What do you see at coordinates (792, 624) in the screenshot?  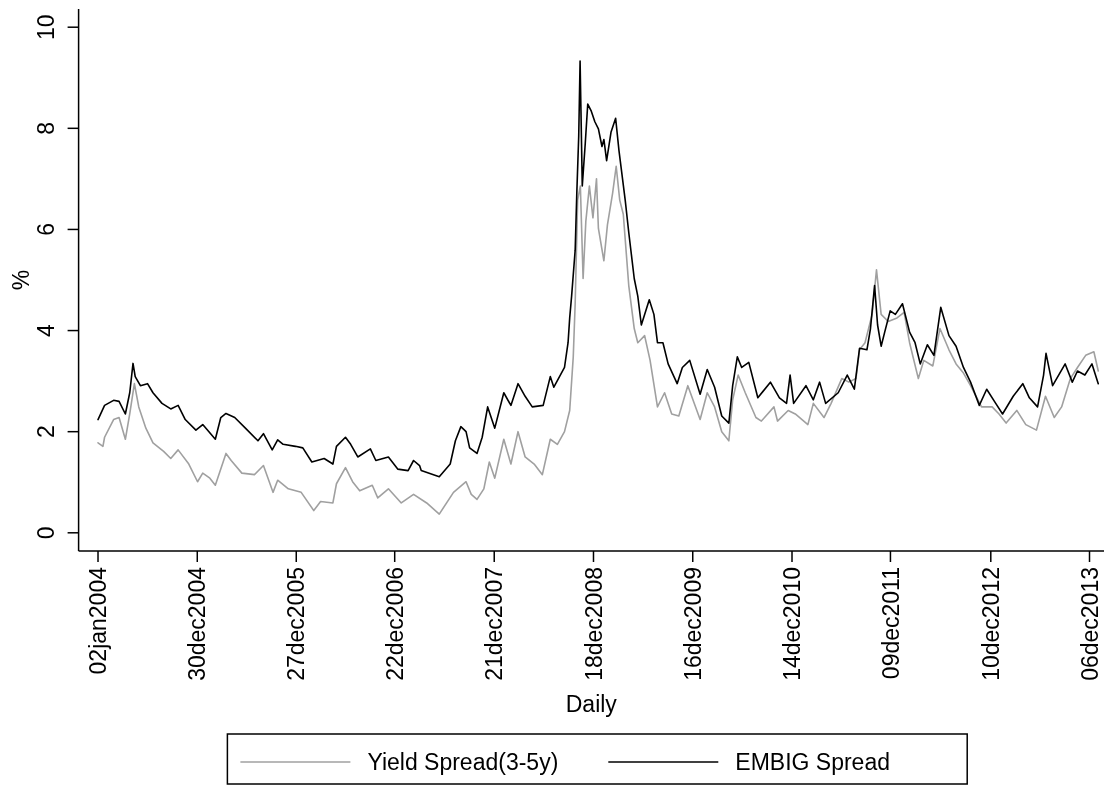 I see `x-tick-label: 14dec2010` at bounding box center [792, 624].